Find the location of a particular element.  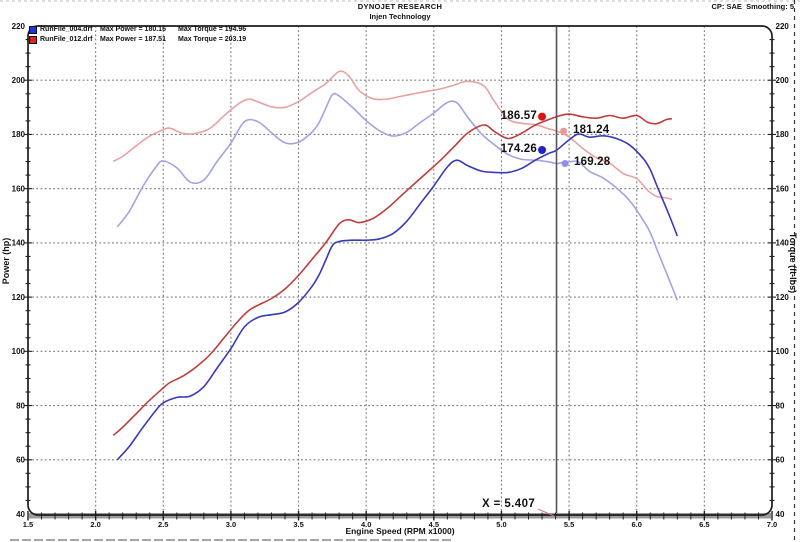

x-tick-label: 5.0 is located at coordinates (501, 524).